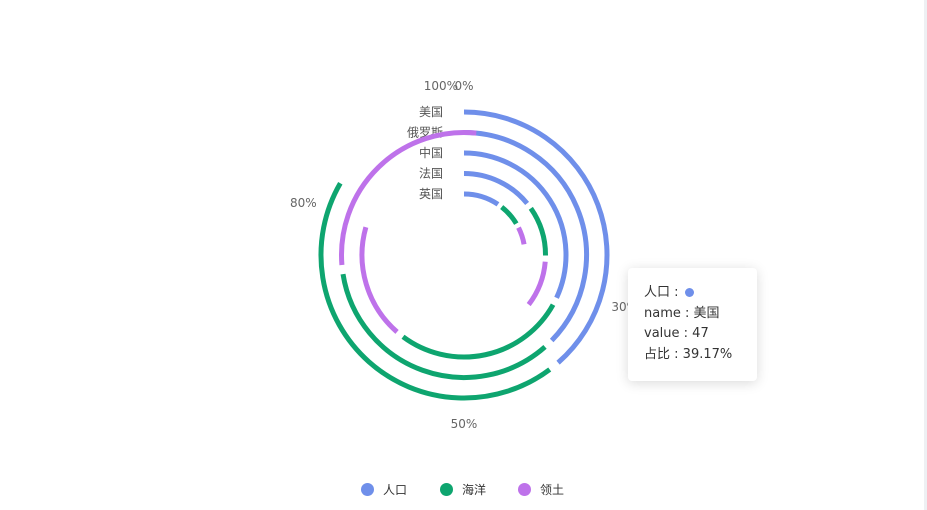  Describe the element at coordinates (481, 199) in the screenshot. I see `bar-英国-人口` at that location.